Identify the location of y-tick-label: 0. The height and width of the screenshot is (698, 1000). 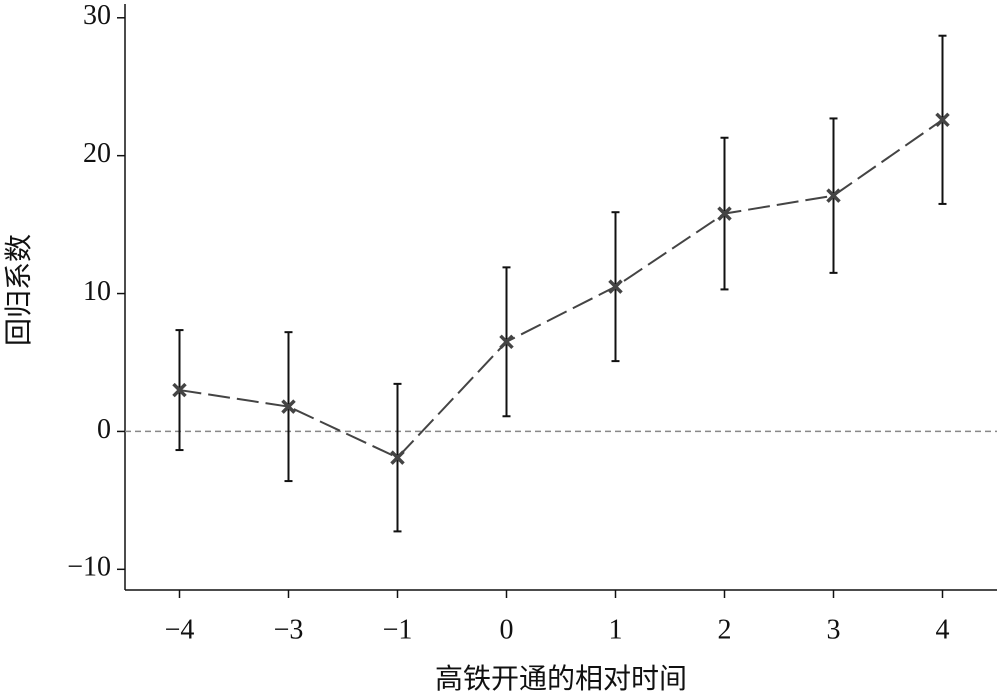
(104, 429).